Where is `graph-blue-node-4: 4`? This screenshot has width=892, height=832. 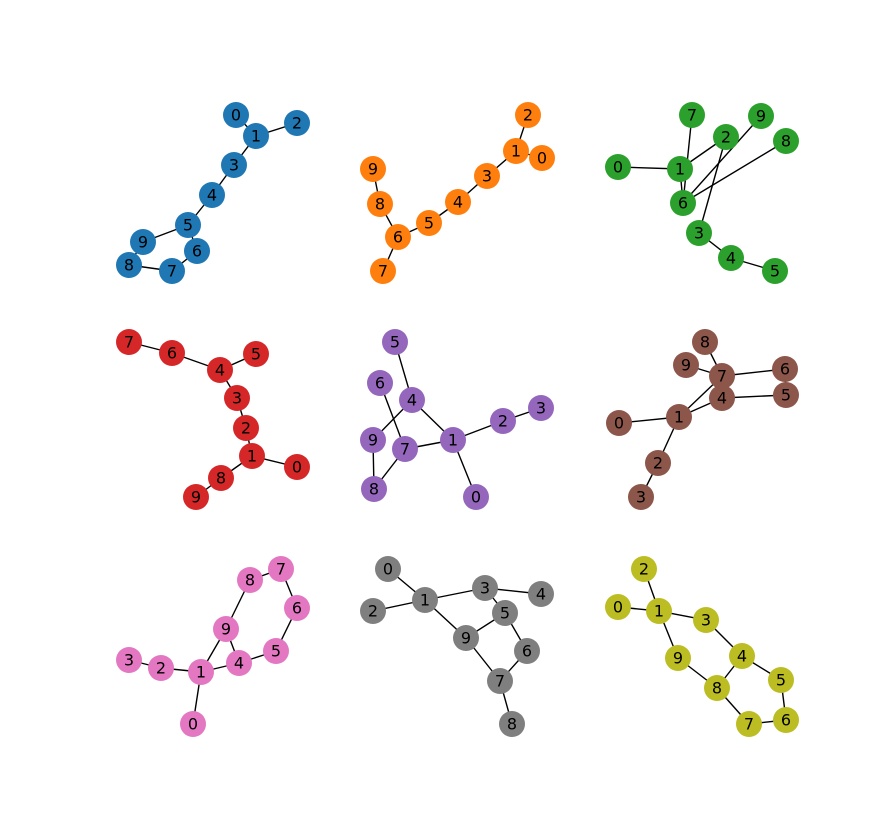
graph-blue-node-4: 4 is located at coordinates (212, 195).